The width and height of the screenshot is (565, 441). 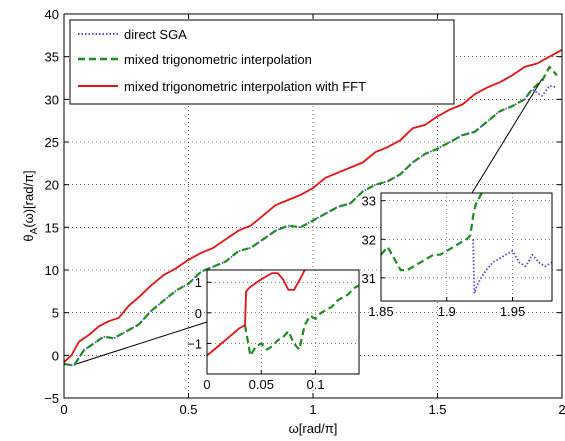 What do you see at coordinates (155, 34) in the screenshot?
I see `legend-label-direct: direct SGA` at bounding box center [155, 34].